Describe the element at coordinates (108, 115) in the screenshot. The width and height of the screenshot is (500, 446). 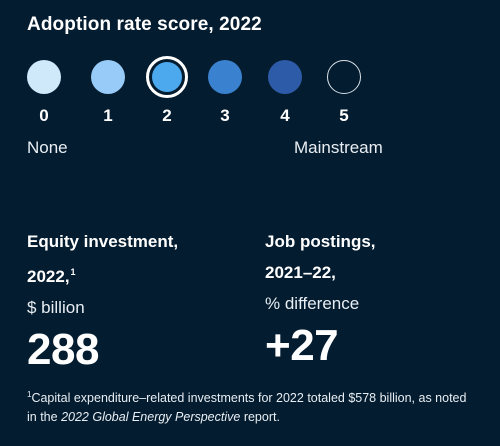
I see `score-label-1: 1` at that location.